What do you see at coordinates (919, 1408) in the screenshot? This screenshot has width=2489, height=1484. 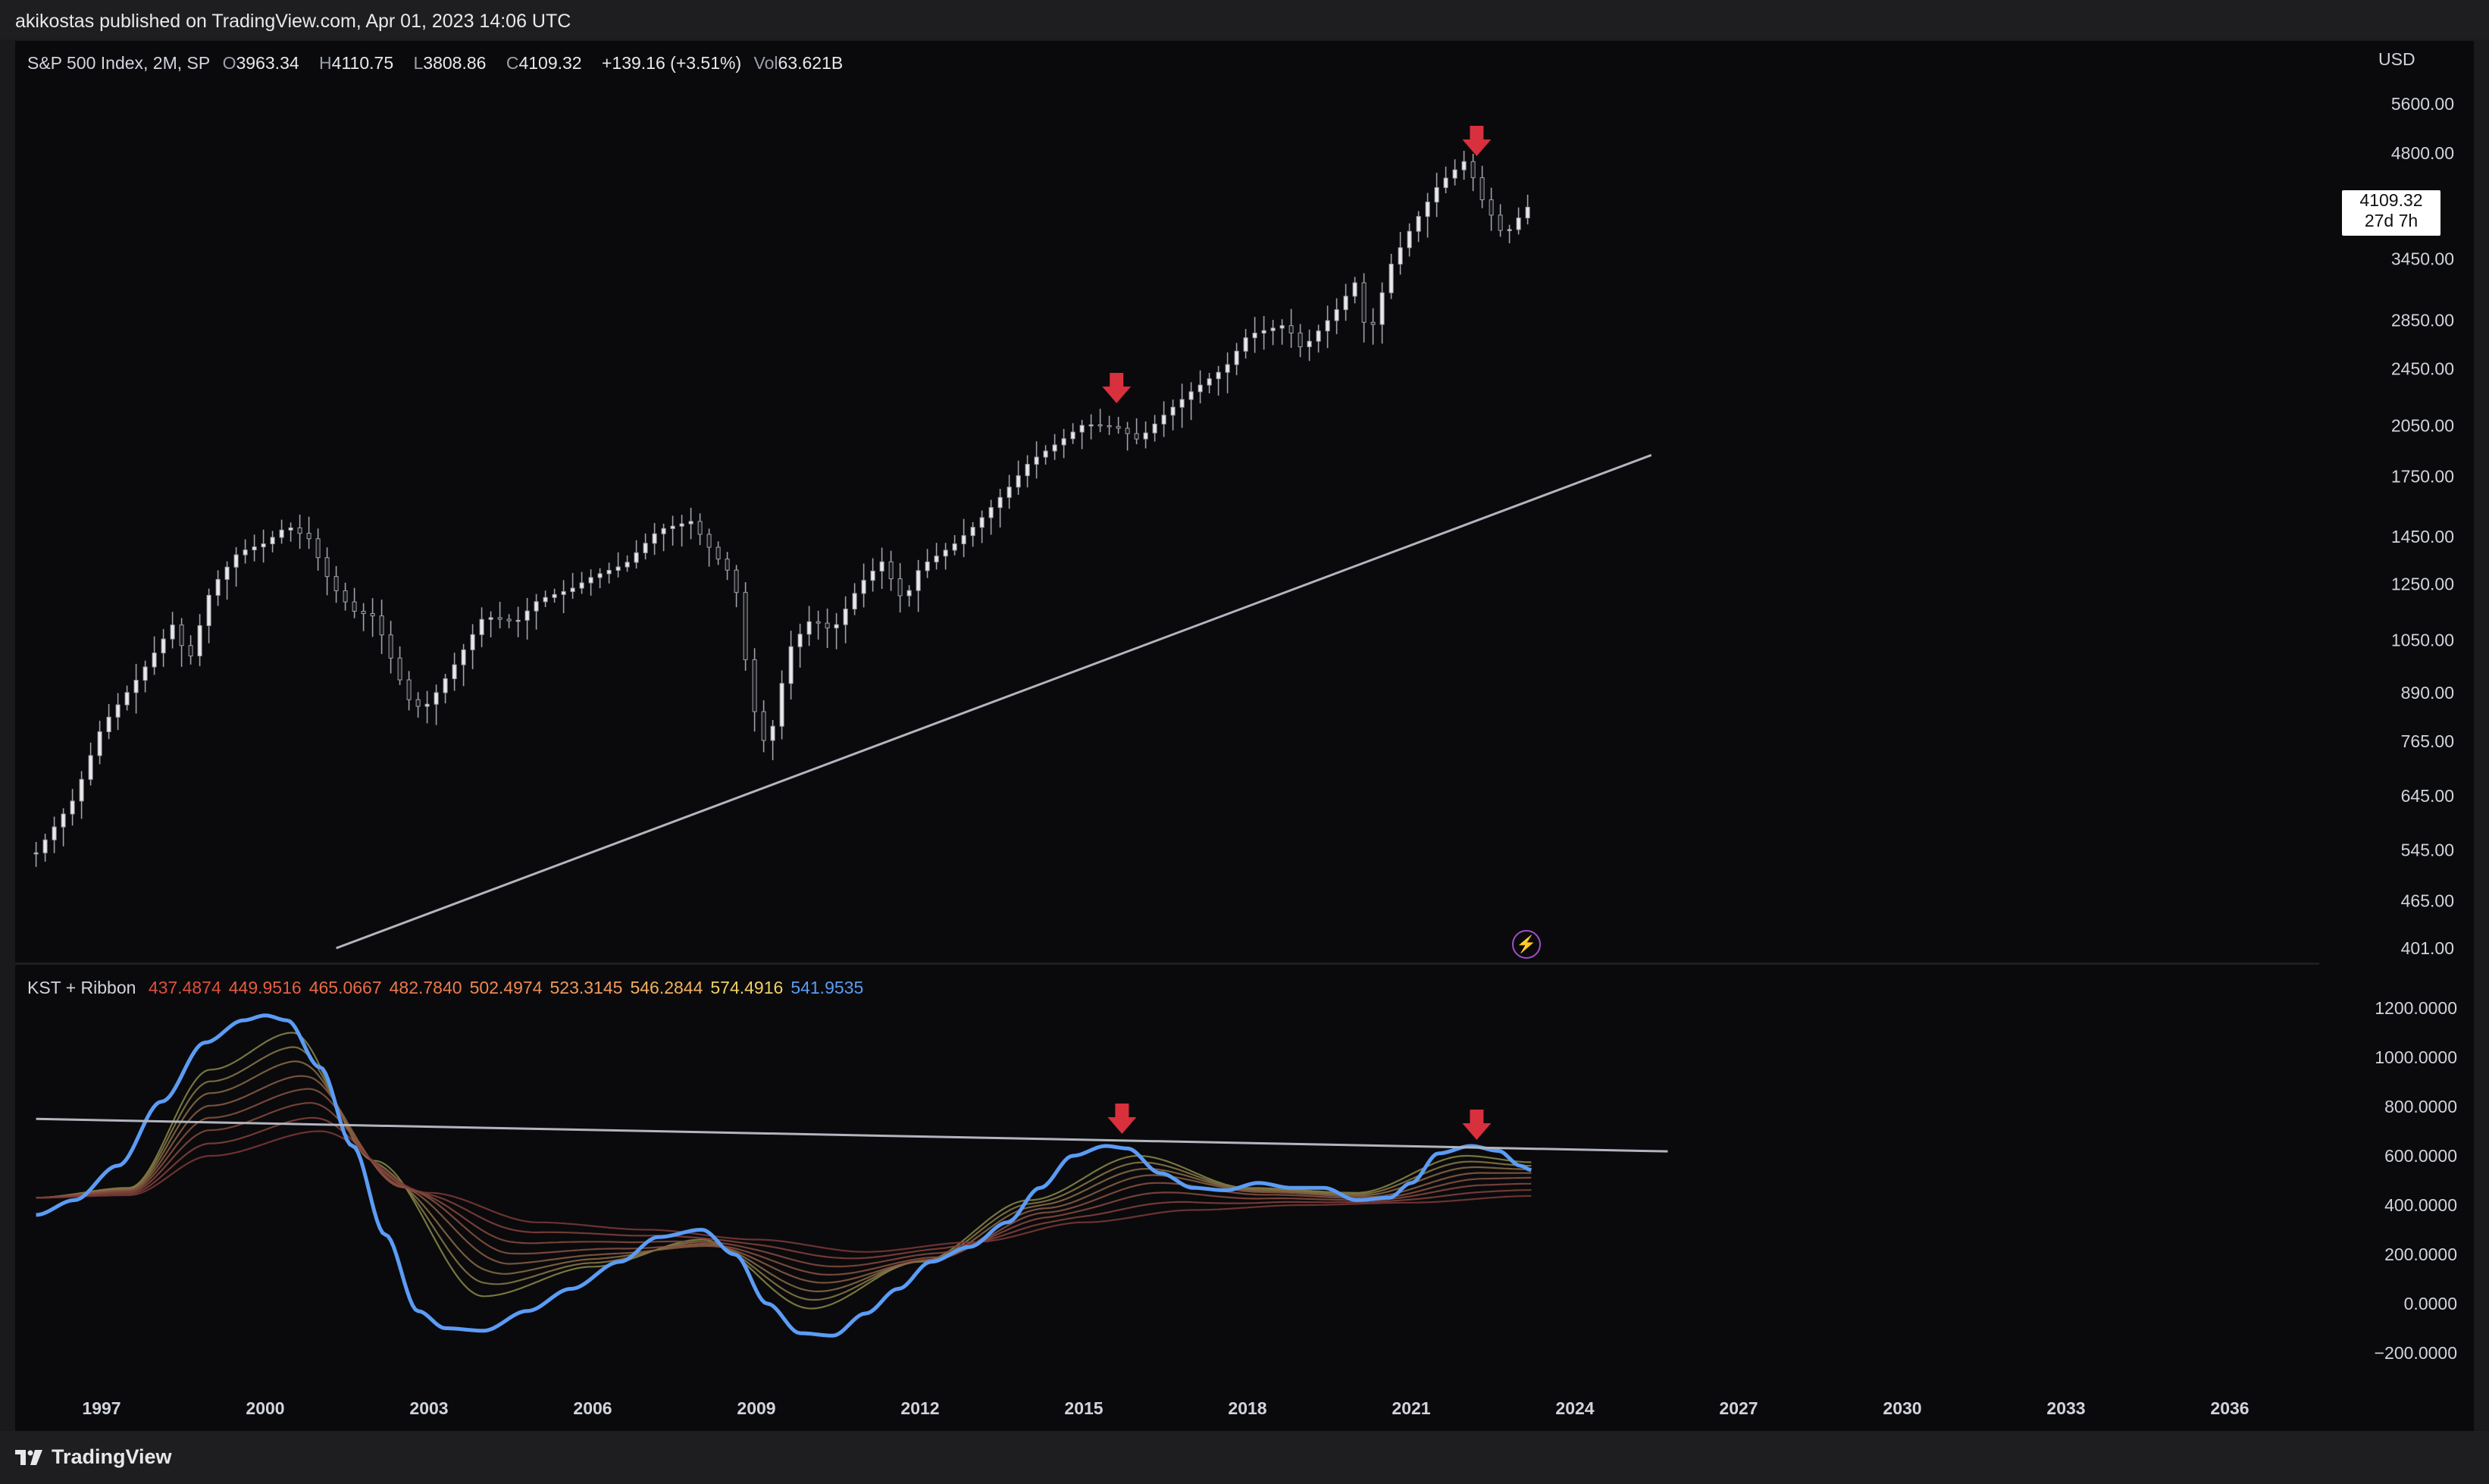 I see `time-tick-label: 2012` at bounding box center [919, 1408].